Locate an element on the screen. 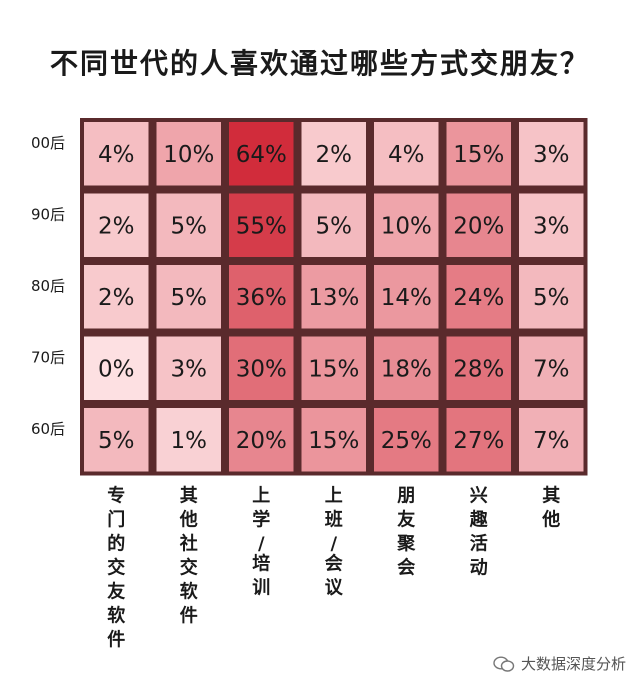 This screenshot has height=688, width=640. row-label: 70后 is located at coordinates (48, 357).